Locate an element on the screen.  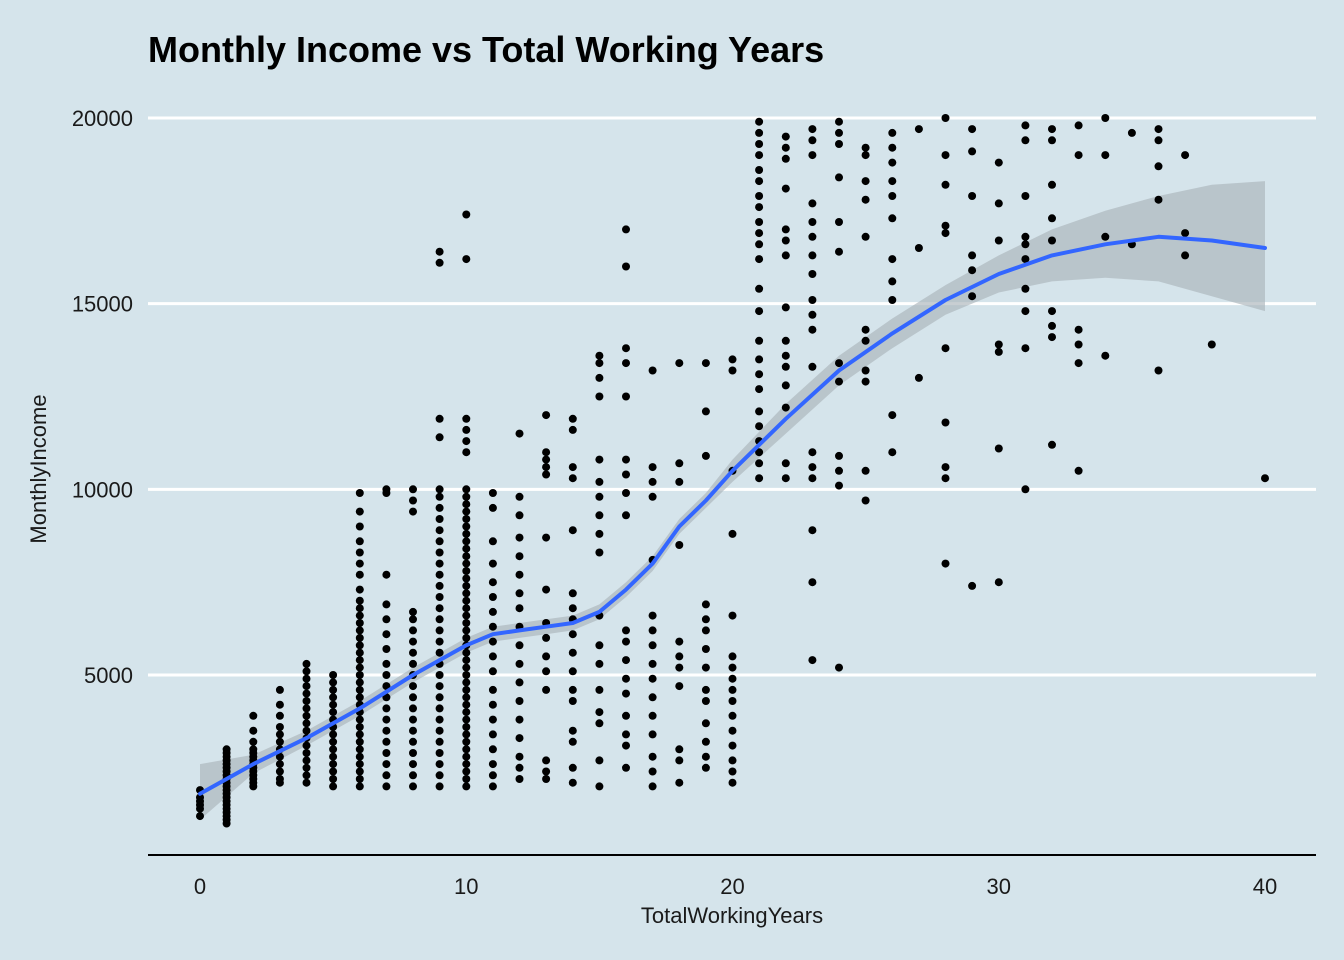
x-tick-label: 40 is located at coordinates (1265, 886).